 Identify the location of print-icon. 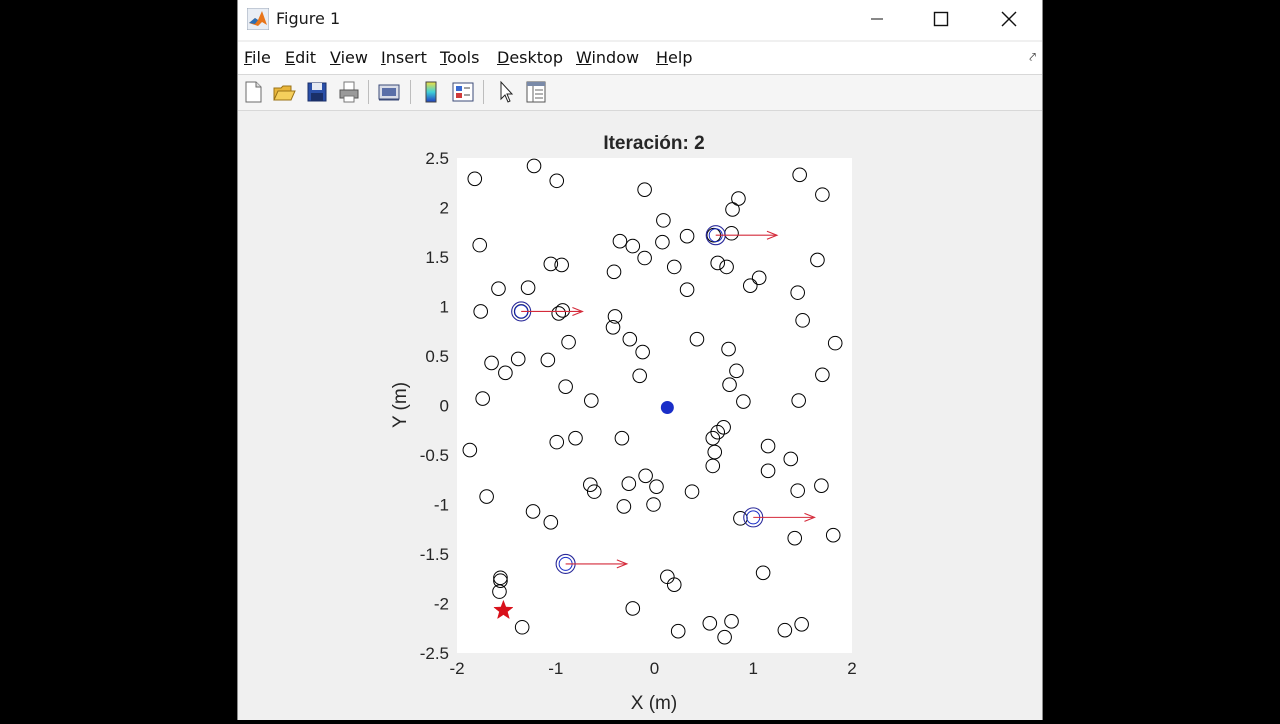
(349, 92).